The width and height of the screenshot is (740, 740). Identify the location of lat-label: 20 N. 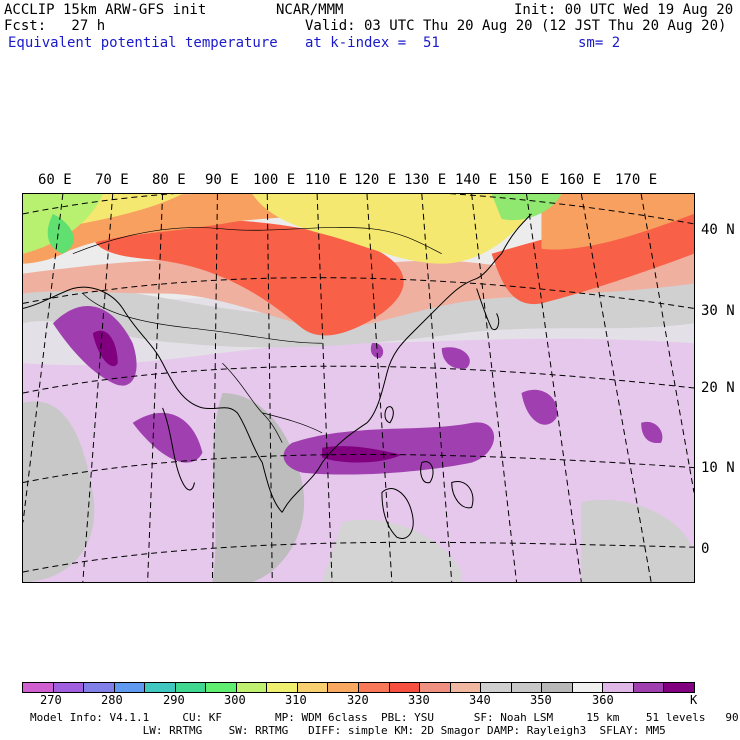
(718, 388).